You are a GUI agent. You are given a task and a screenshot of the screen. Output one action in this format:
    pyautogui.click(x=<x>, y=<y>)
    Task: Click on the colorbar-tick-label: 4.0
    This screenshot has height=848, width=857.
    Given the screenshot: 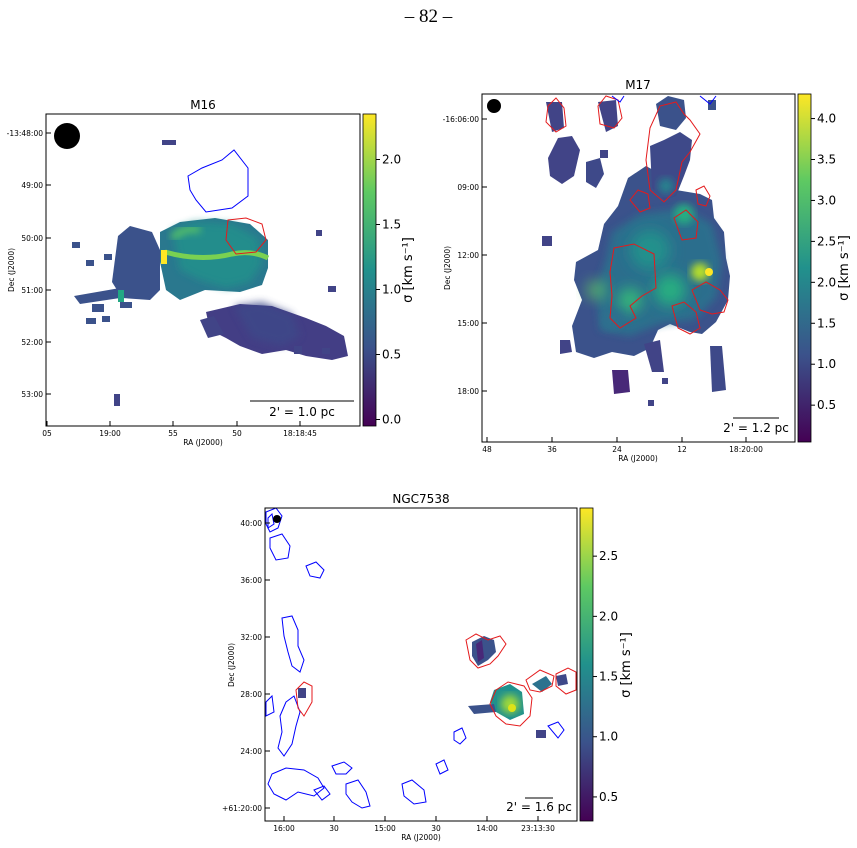 What is the action you would take?
    pyautogui.click(x=826, y=119)
    